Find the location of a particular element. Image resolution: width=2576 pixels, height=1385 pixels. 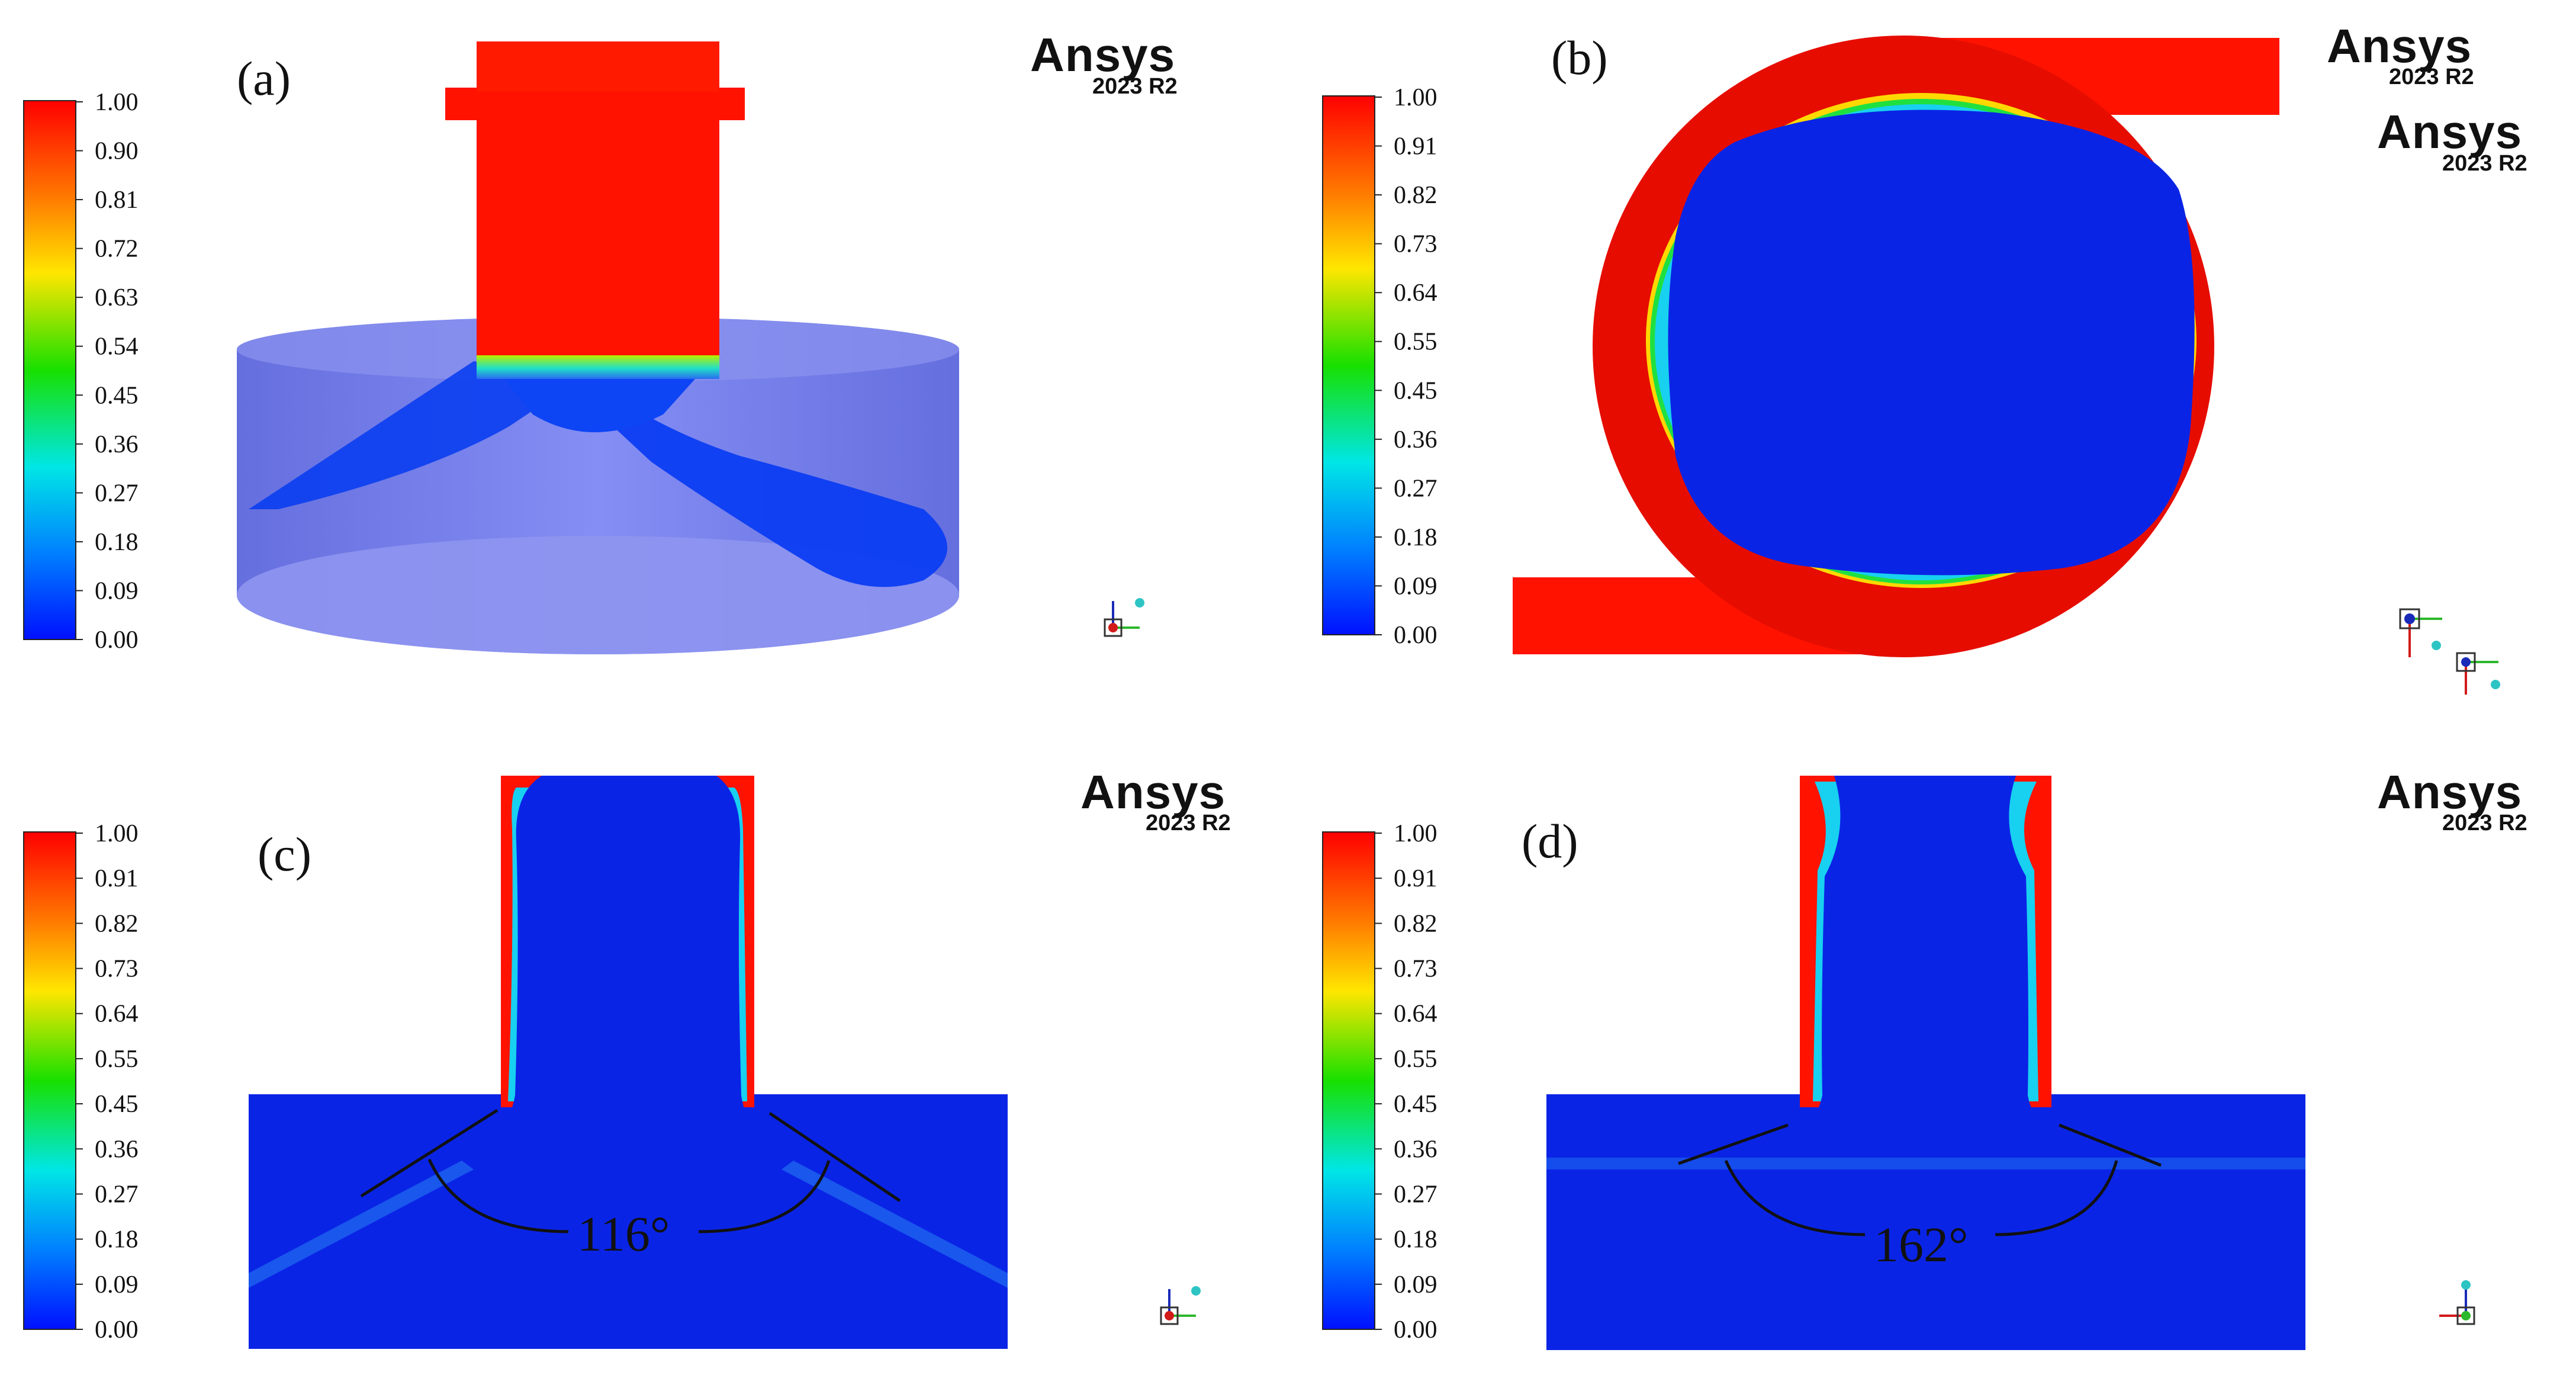

panel-c-label: (c) is located at coordinates (285, 854).